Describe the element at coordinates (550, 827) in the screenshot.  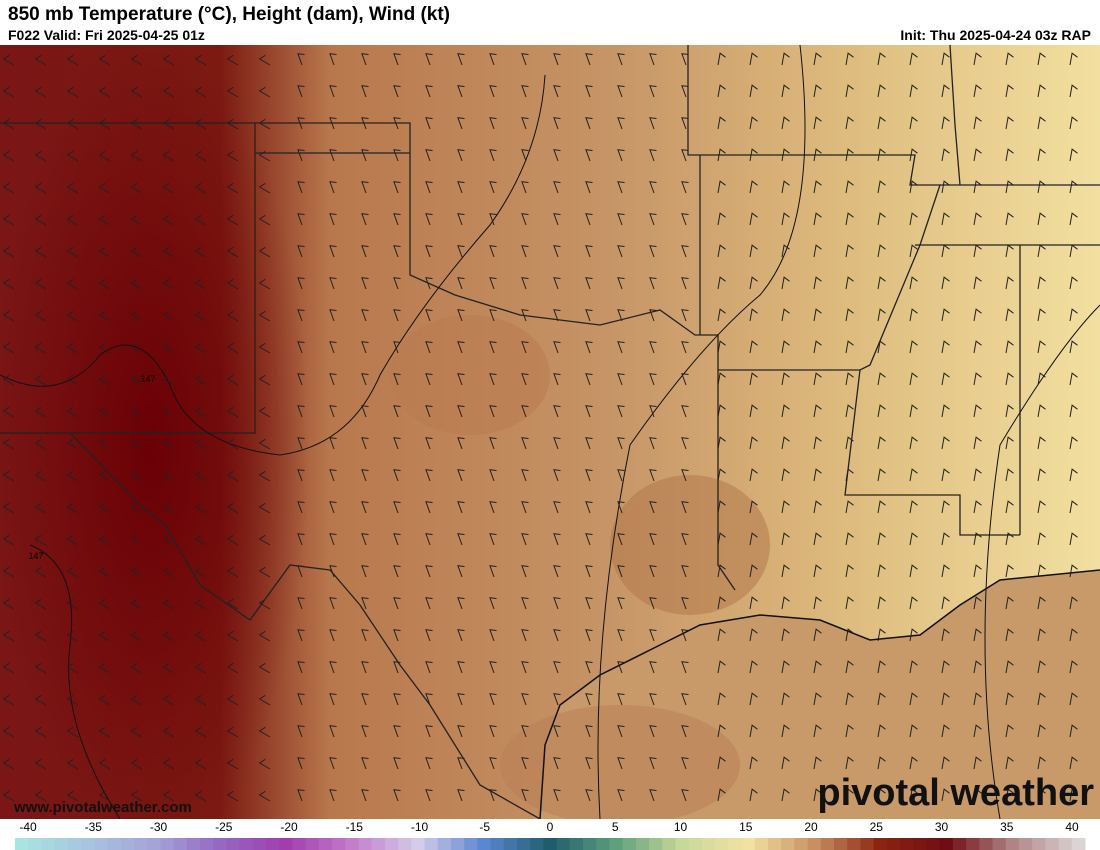
I see `colorbar-tick-label: 0` at that location.